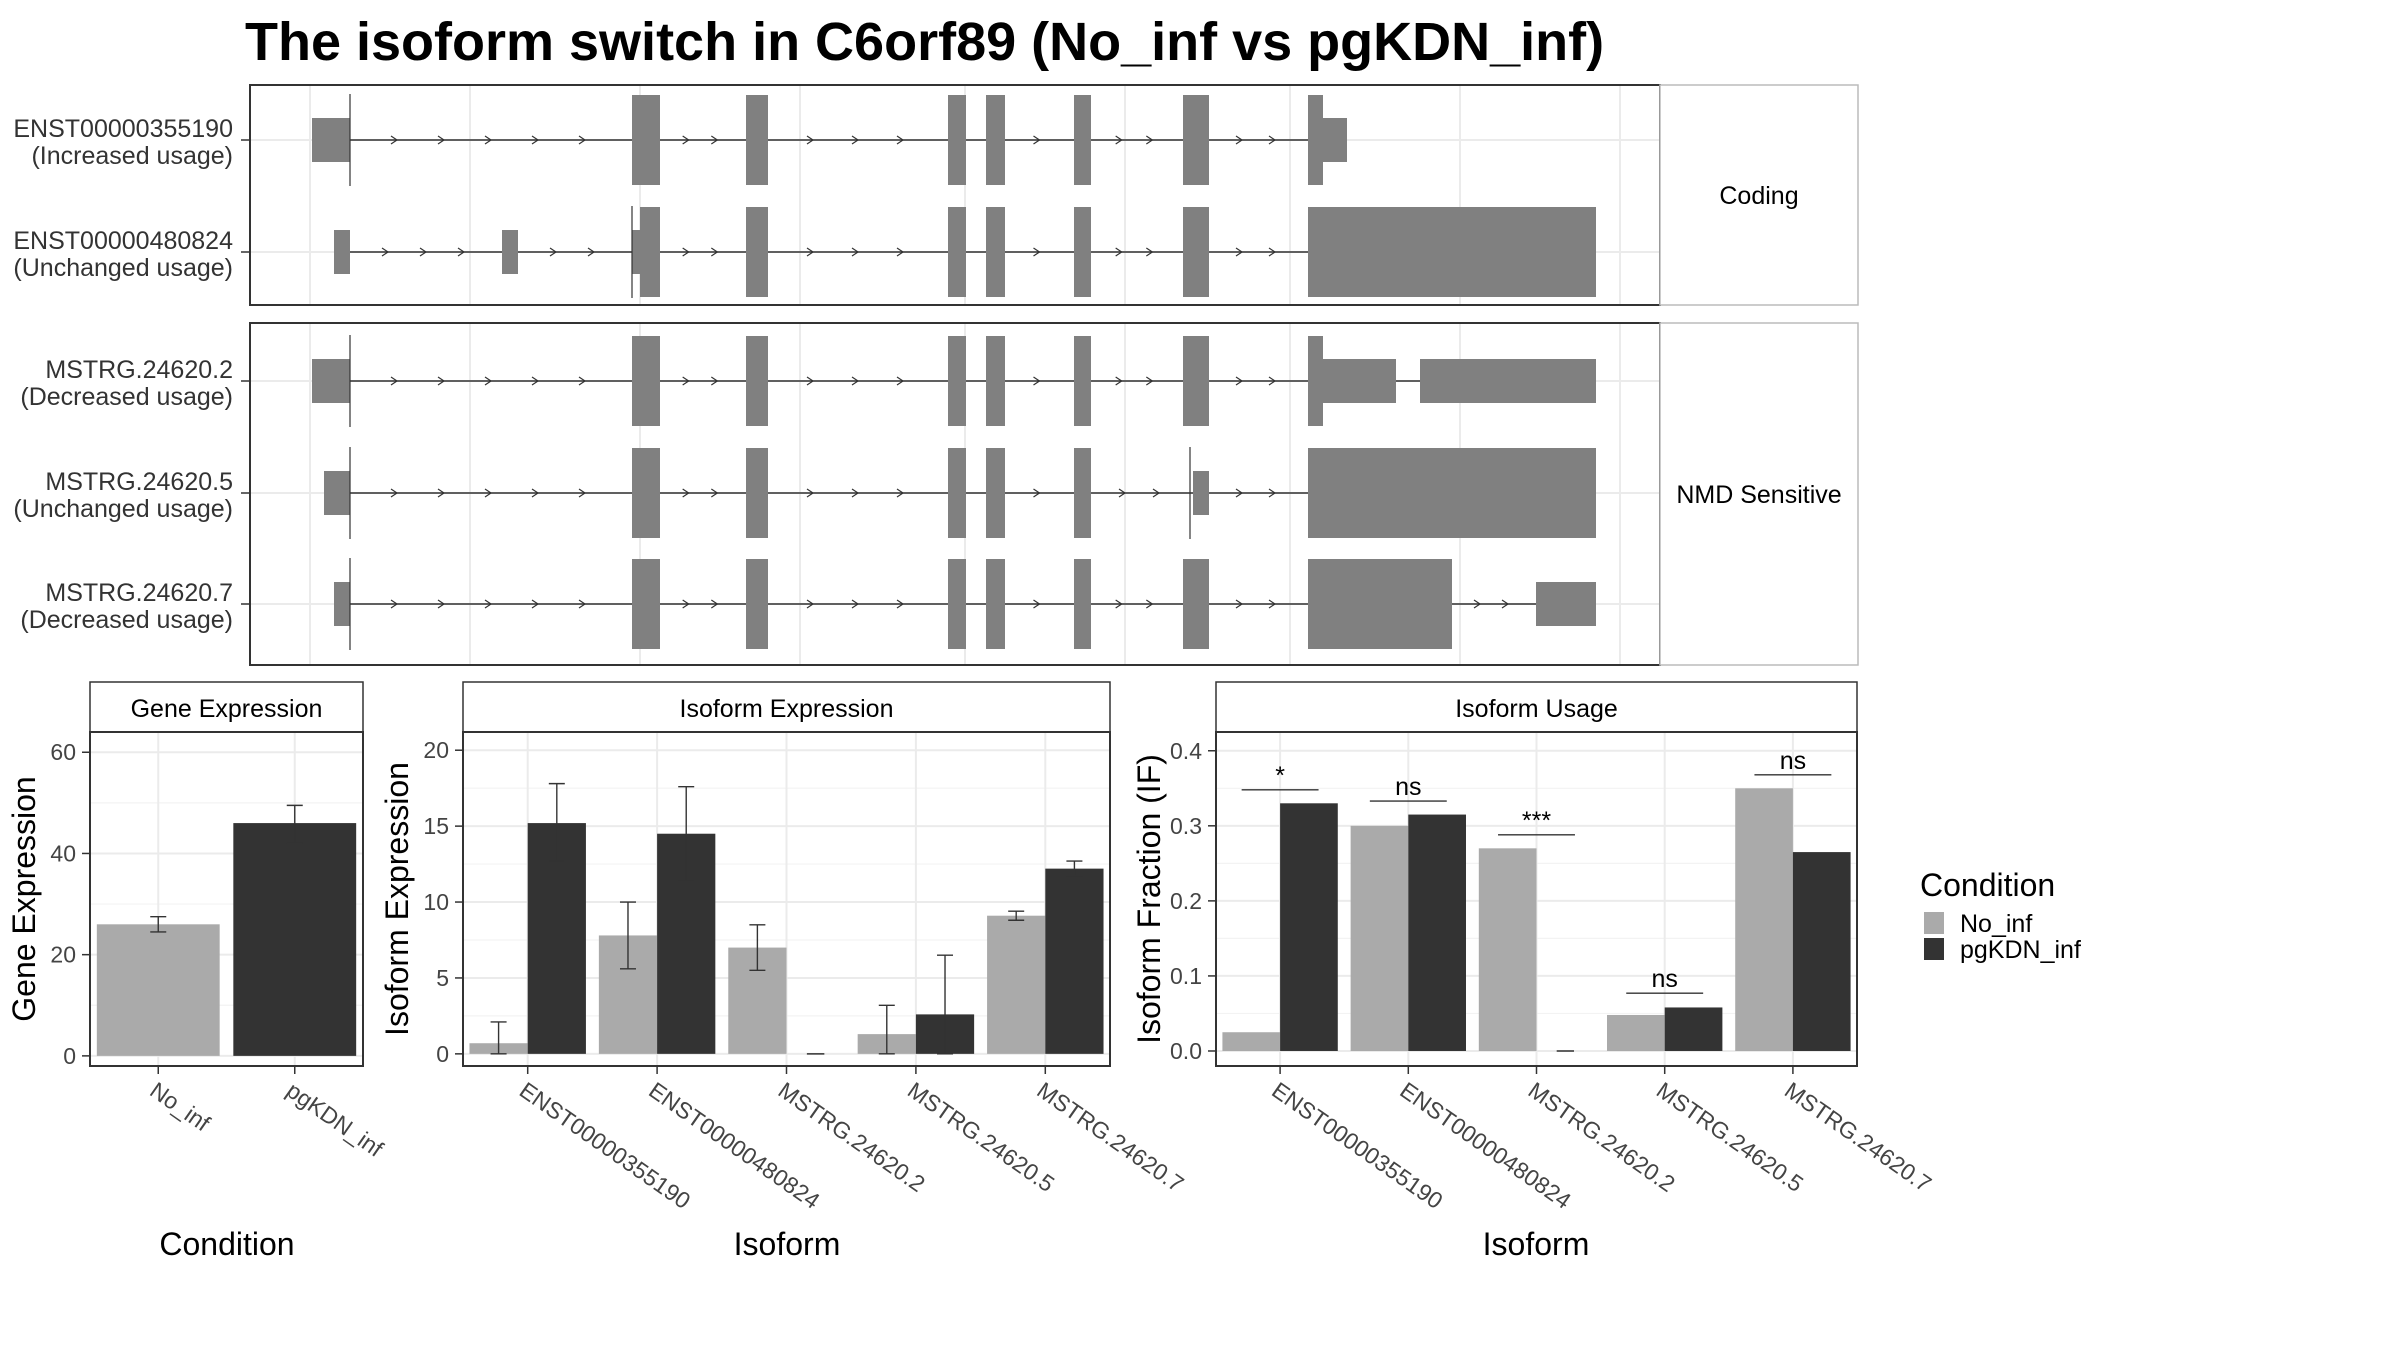 Image resolution: width=2400 pixels, height=1350 pixels. What do you see at coordinates (1987, 885) in the screenshot?
I see `legend-title: Condition` at bounding box center [1987, 885].